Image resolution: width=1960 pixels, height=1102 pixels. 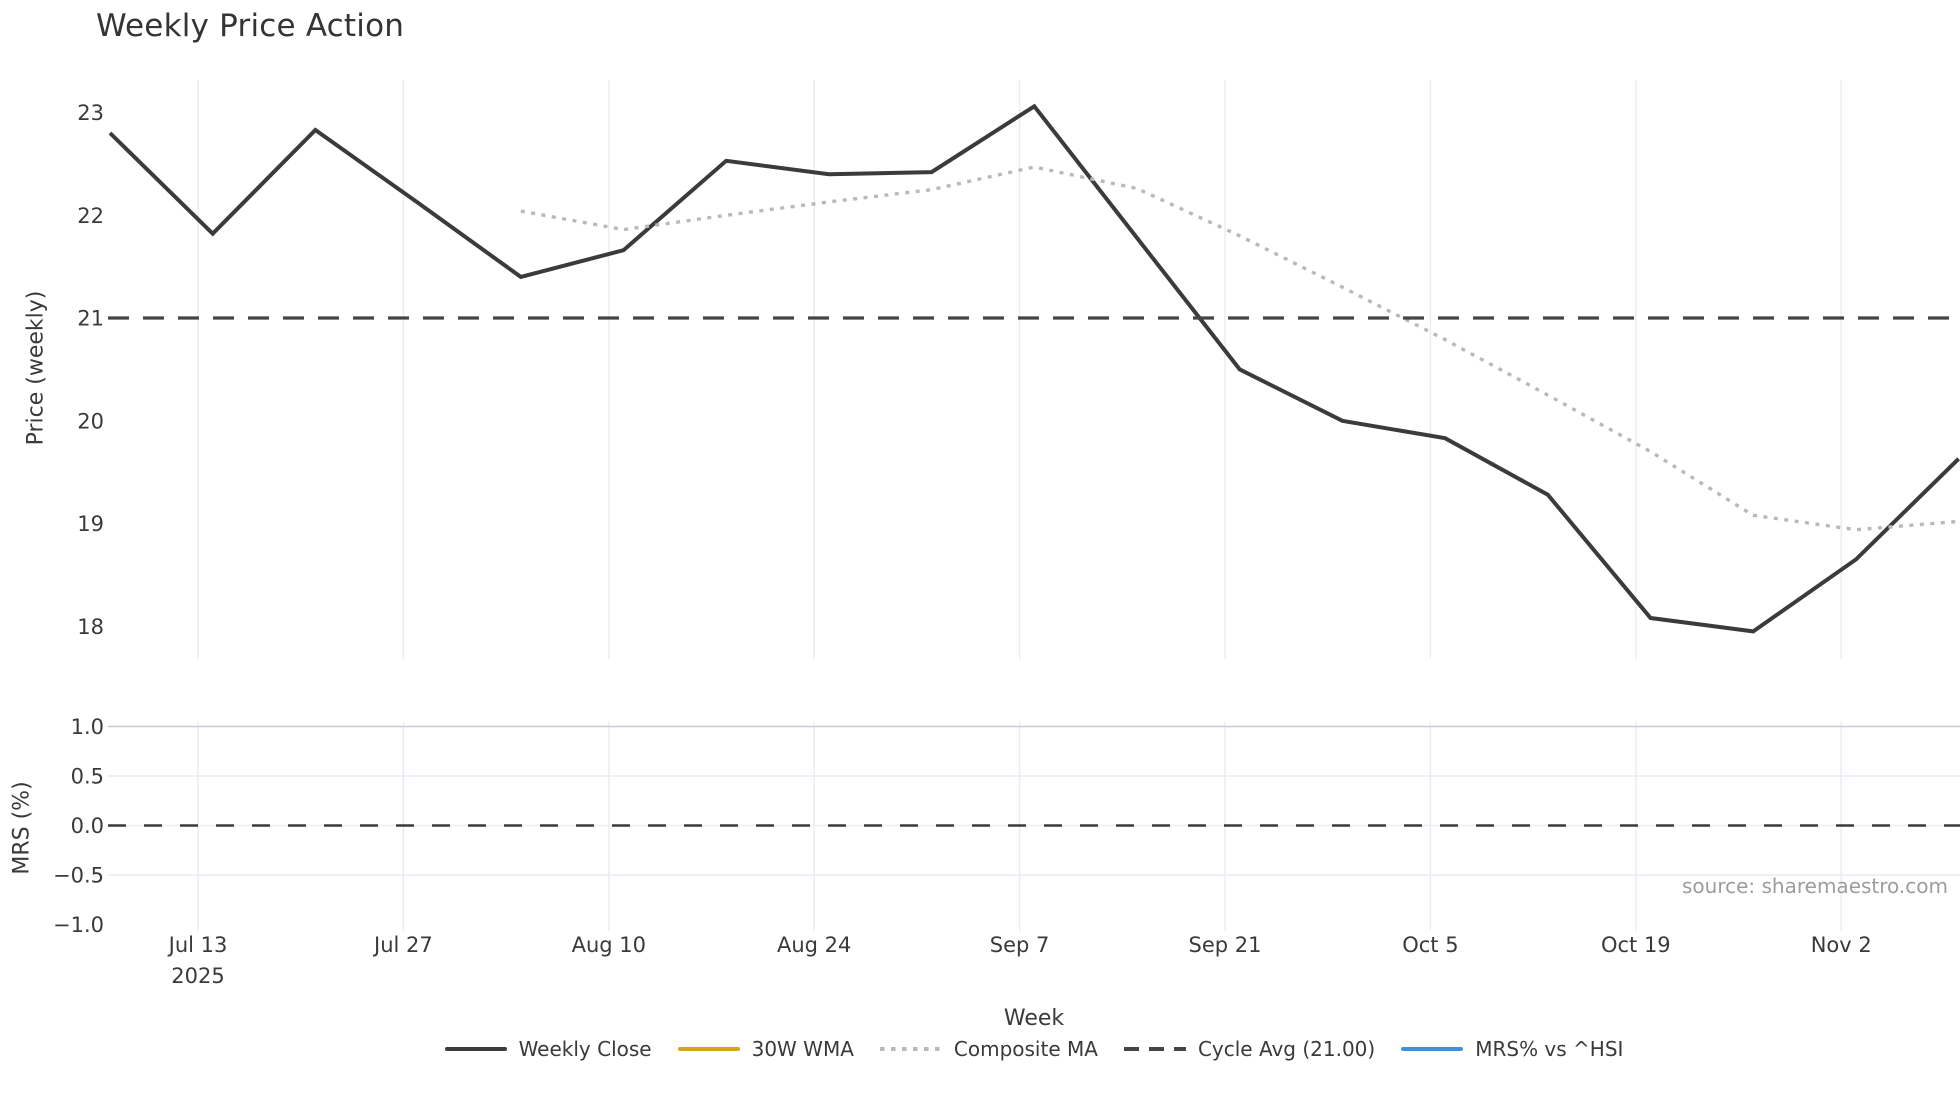 I want to click on mrs-tick-label: −0.5, so click(x=78, y=876).